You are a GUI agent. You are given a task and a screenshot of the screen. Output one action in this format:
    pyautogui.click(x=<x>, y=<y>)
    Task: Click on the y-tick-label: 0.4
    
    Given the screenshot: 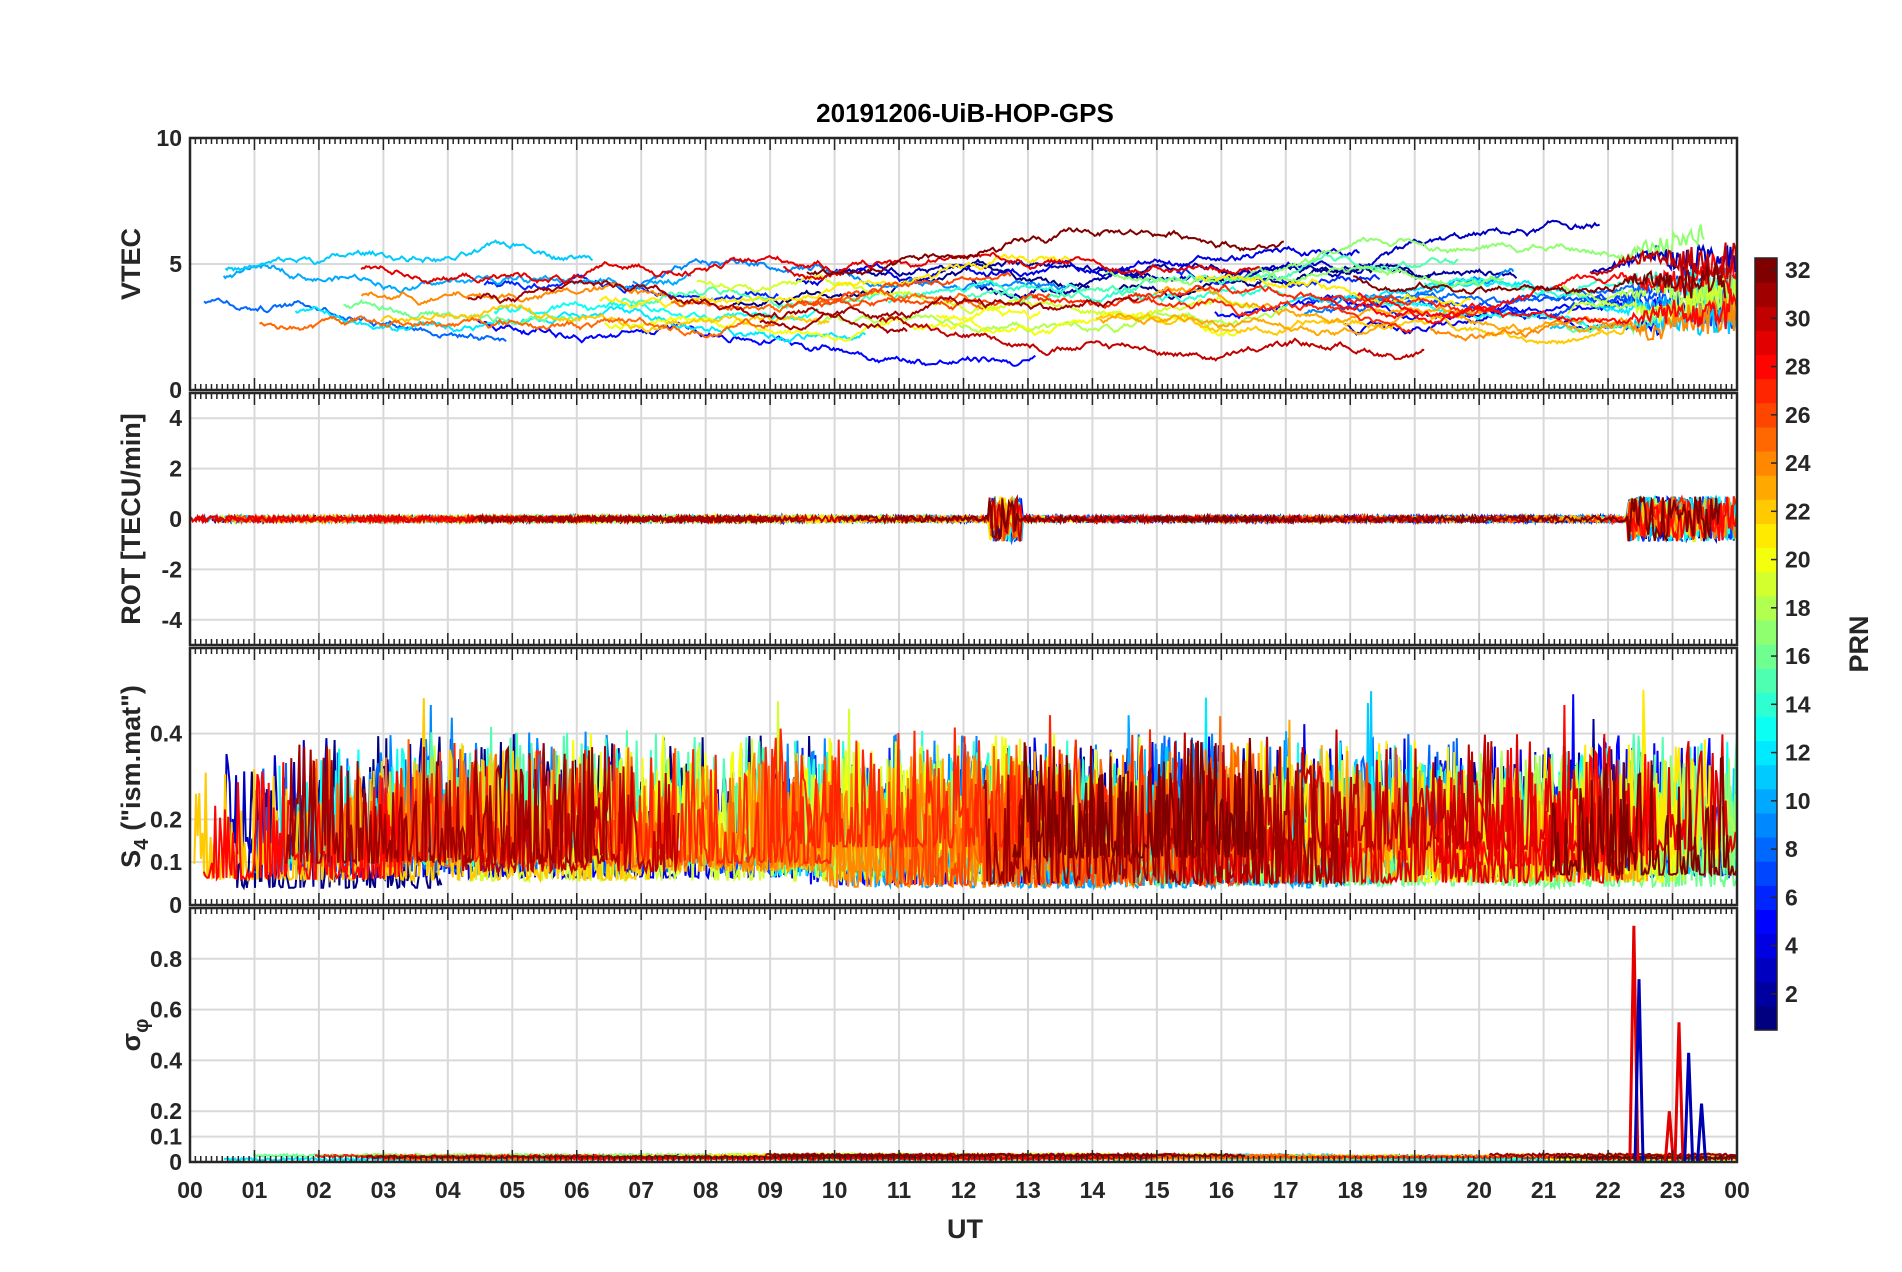 What is the action you would take?
    pyautogui.click(x=166, y=734)
    